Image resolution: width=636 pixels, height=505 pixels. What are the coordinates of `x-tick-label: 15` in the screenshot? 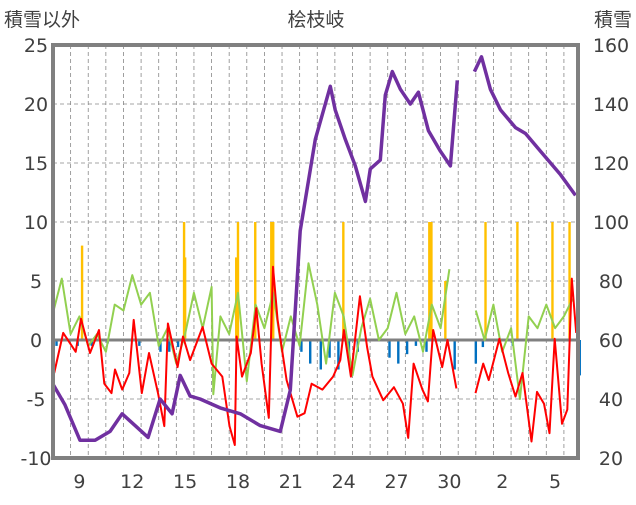 It's located at (185, 482).